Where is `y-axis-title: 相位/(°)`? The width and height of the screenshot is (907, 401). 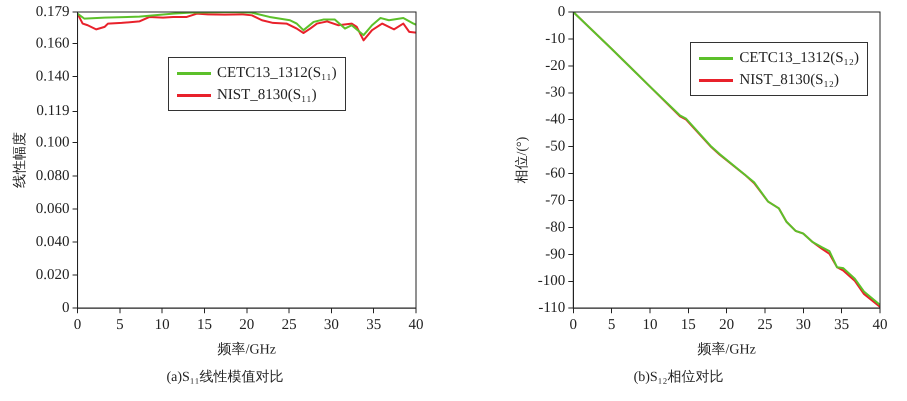
y-axis-title: 相位/(°) is located at coordinates (522, 160).